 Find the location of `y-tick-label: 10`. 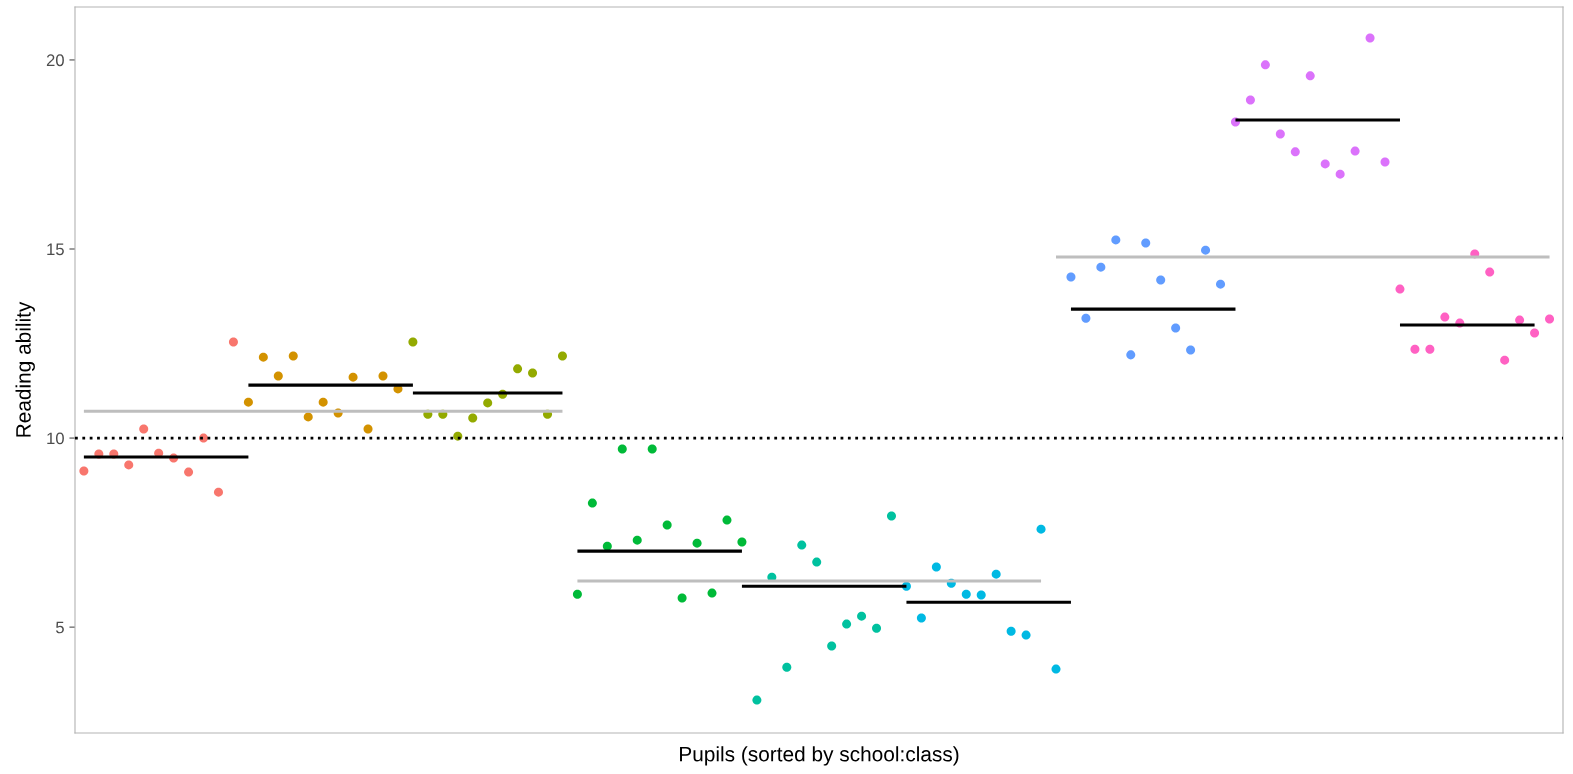

y-tick-label: 10 is located at coordinates (55, 438).